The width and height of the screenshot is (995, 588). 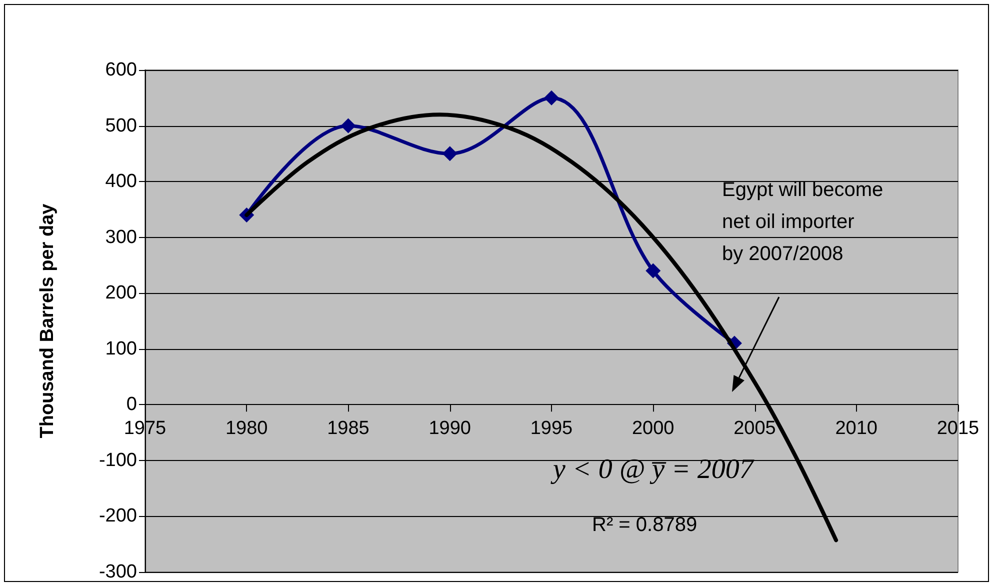 I want to click on y-tick-label: -300, so click(x=117, y=572).